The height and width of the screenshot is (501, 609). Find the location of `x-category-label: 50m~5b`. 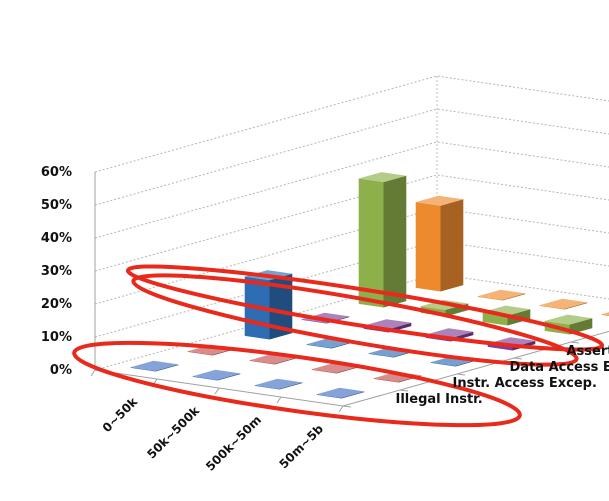

x-category-label: 50m~5b is located at coordinates (301, 446).